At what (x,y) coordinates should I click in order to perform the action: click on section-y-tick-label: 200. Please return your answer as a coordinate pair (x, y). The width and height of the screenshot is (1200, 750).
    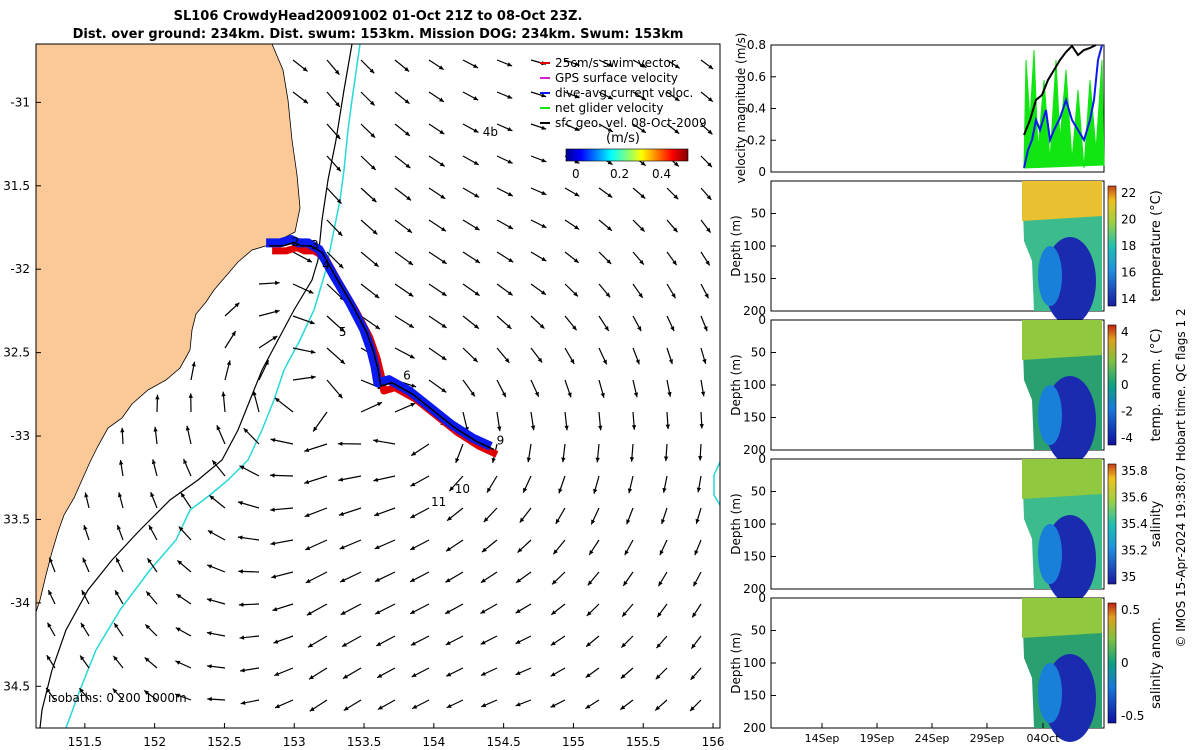
    Looking at the image, I should click on (754, 311).